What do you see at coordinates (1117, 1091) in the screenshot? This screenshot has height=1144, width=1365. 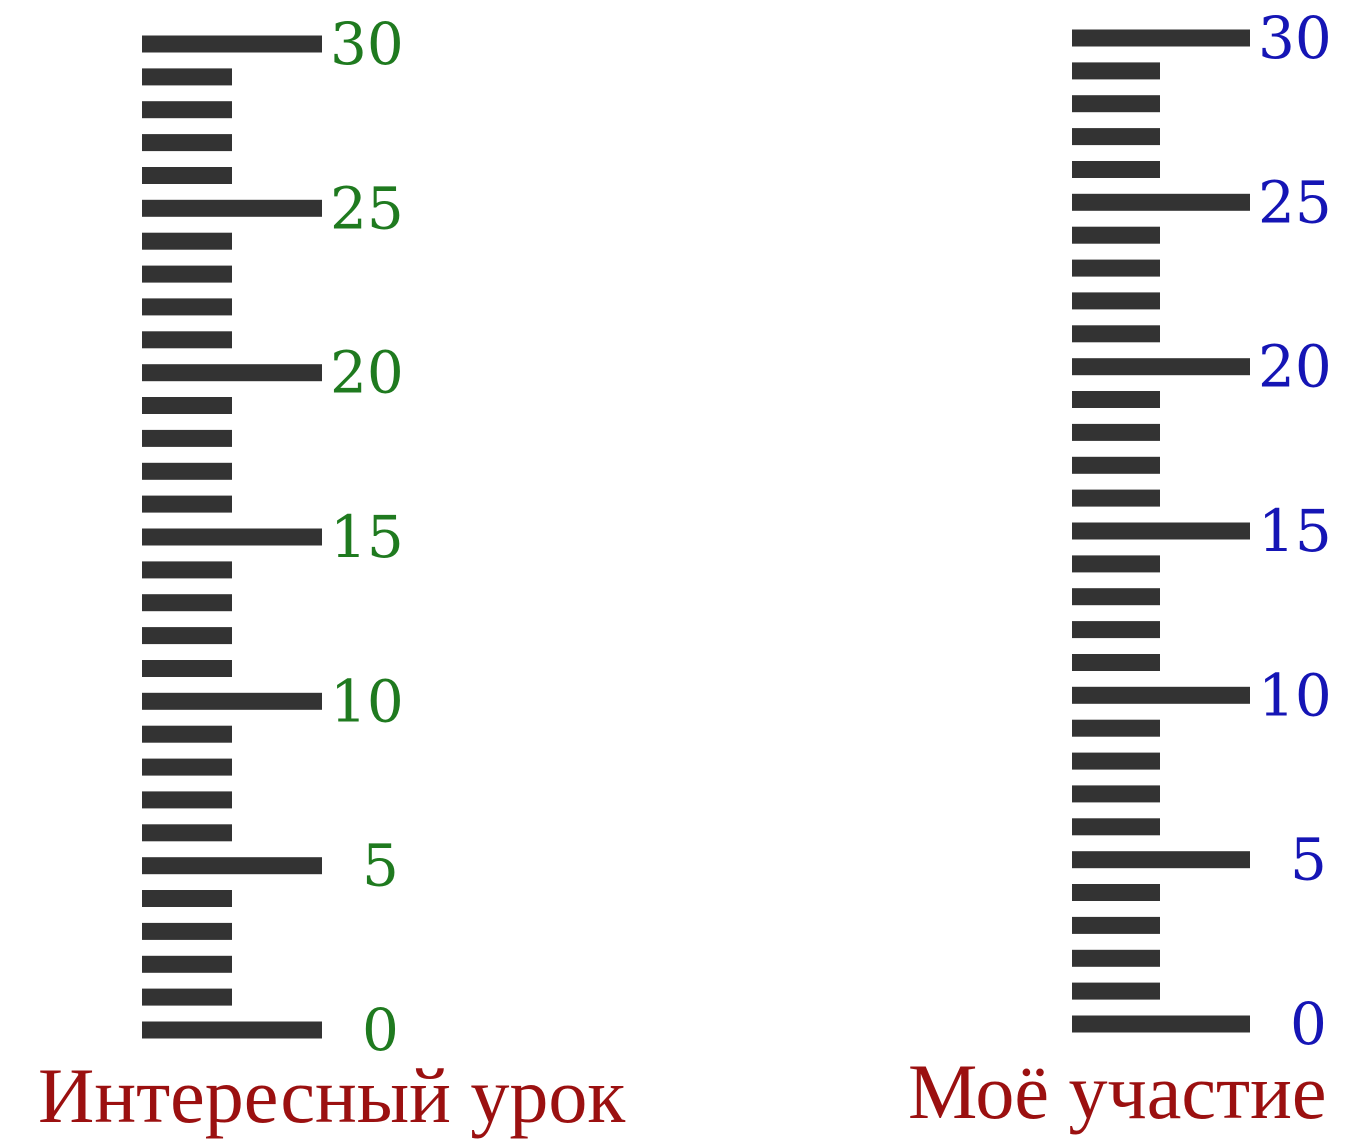 I see `scale-caption: Моё участие` at bounding box center [1117, 1091].